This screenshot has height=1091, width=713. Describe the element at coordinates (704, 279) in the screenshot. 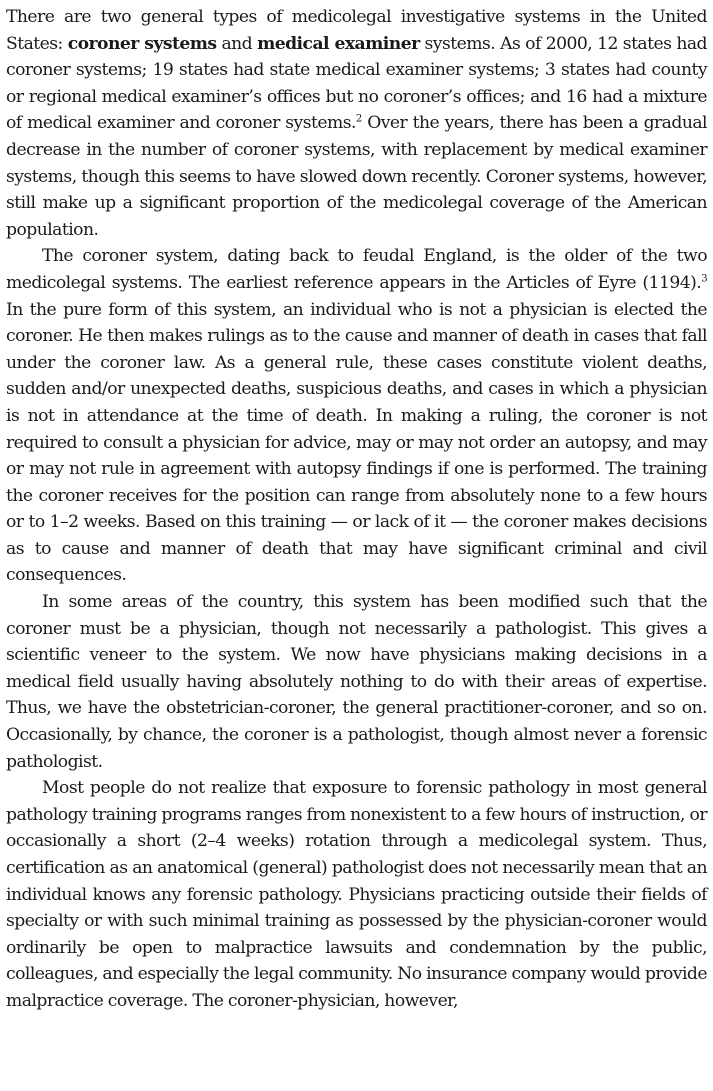

I see `footnote-ref-3: 3` at that location.